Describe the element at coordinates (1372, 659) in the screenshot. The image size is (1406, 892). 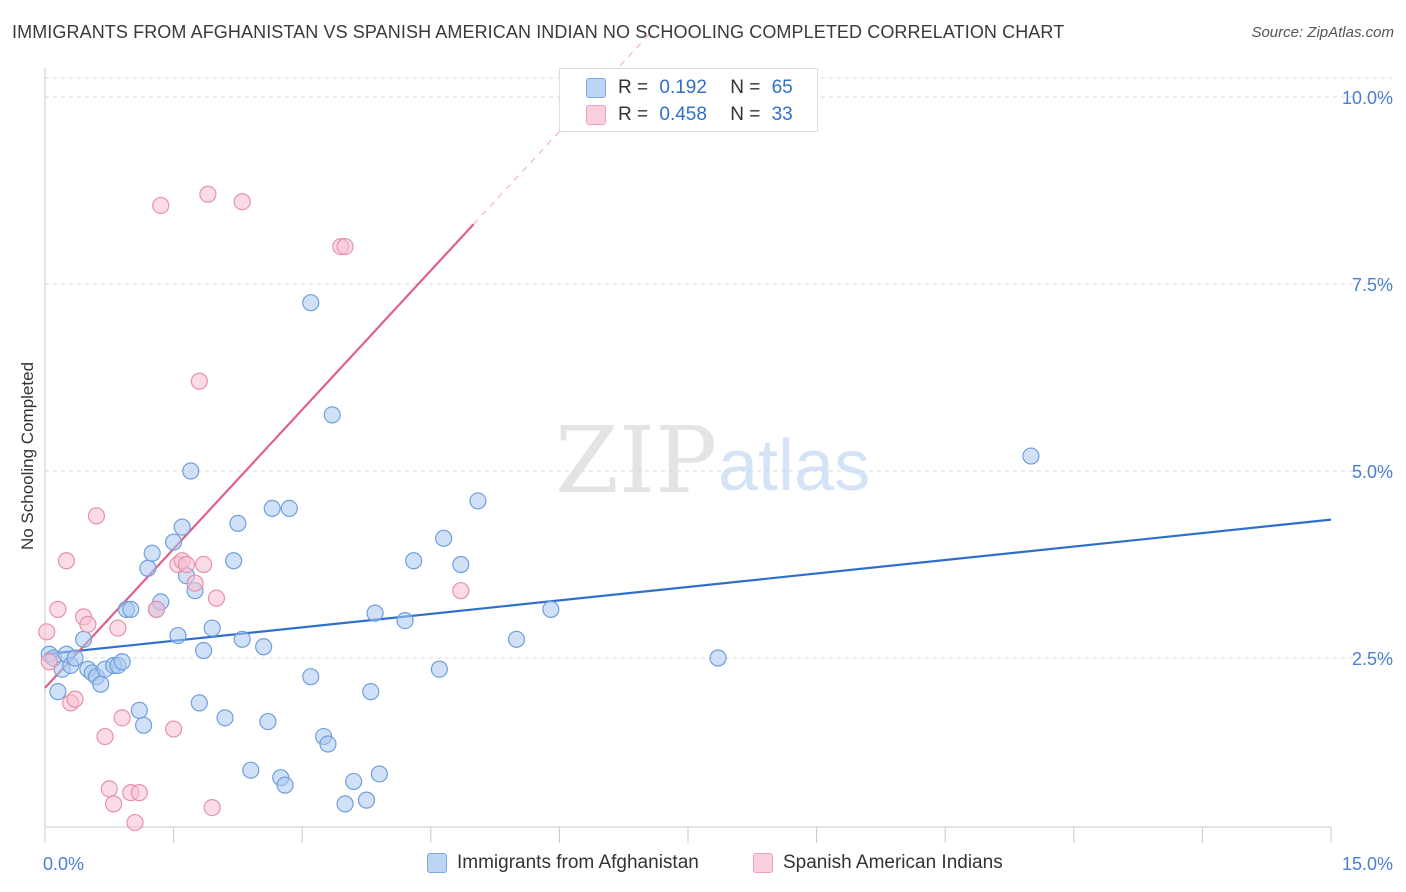
I see `y-tick-label: 2.5%` at that location.